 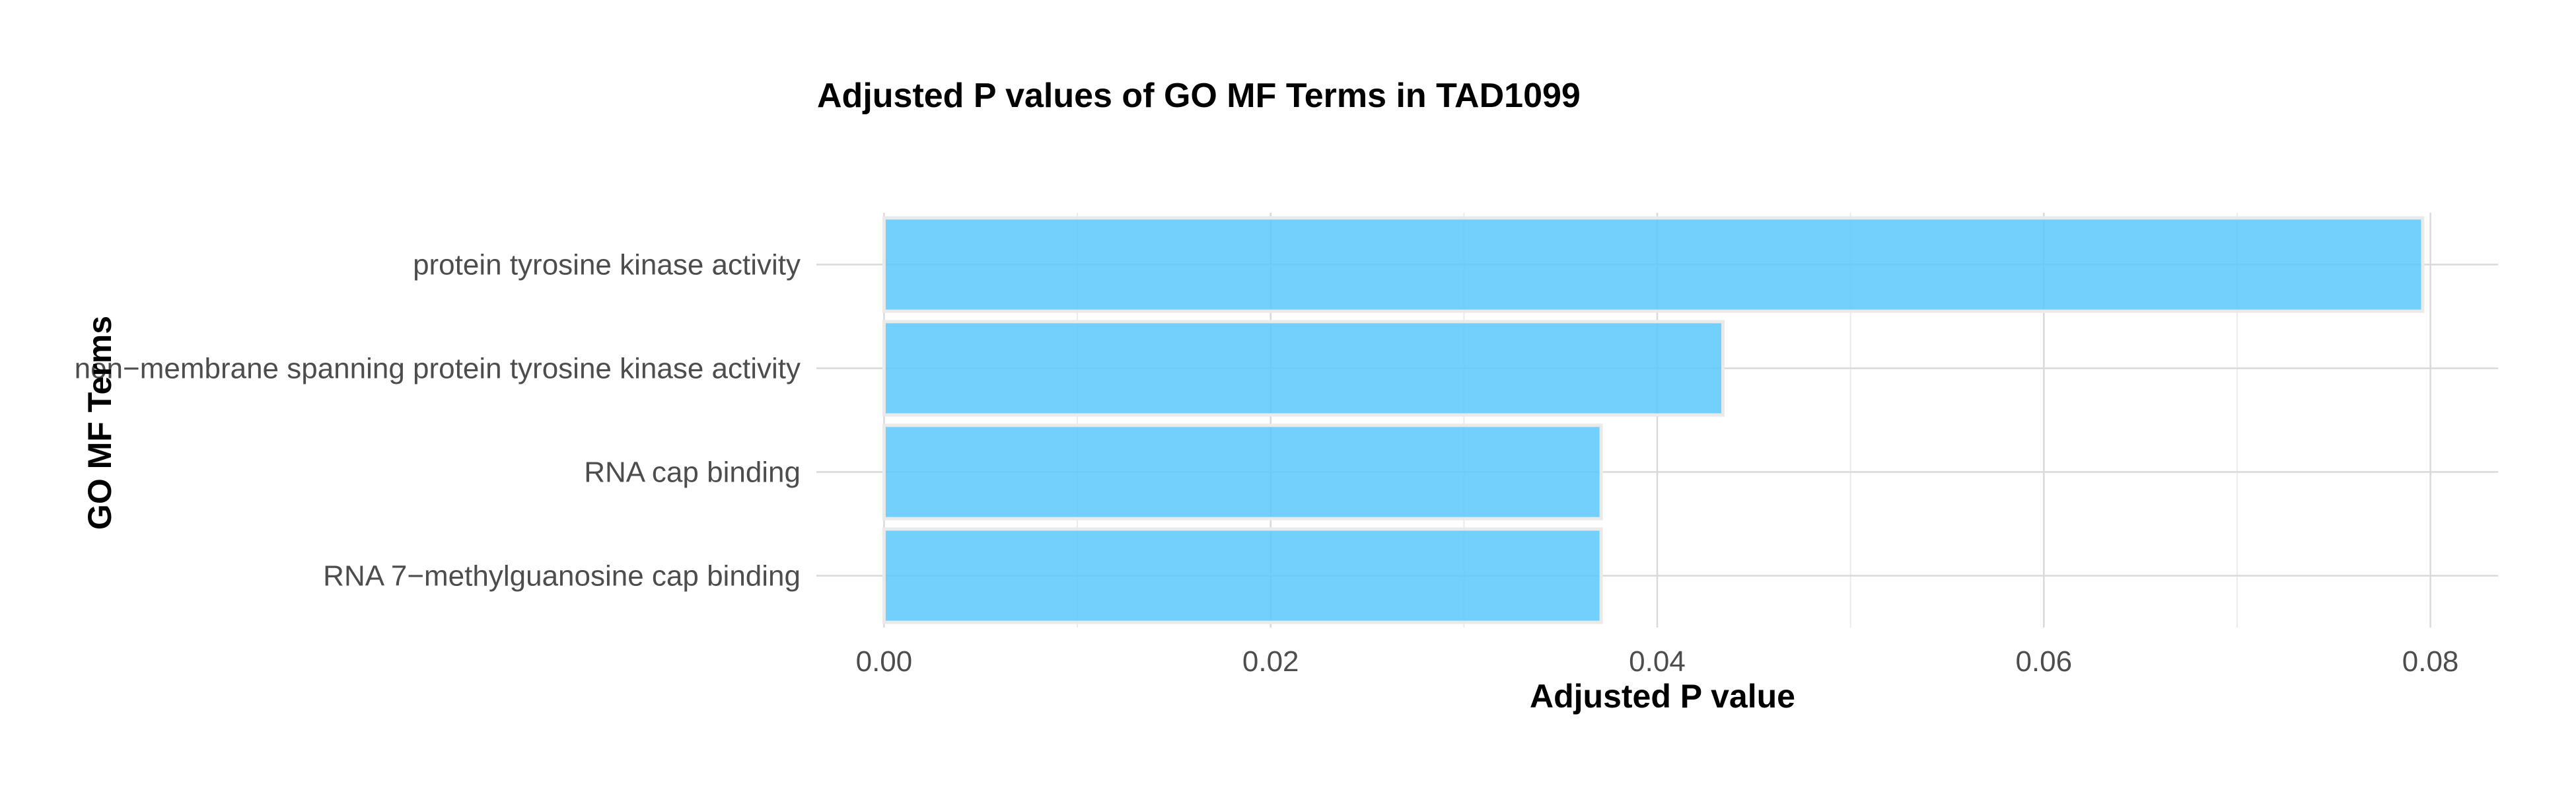 What do you see at coordinates (2044, 661) in the screenshot?
I see `x-tick-label: 0.06` at bounding box center [2044, 661].